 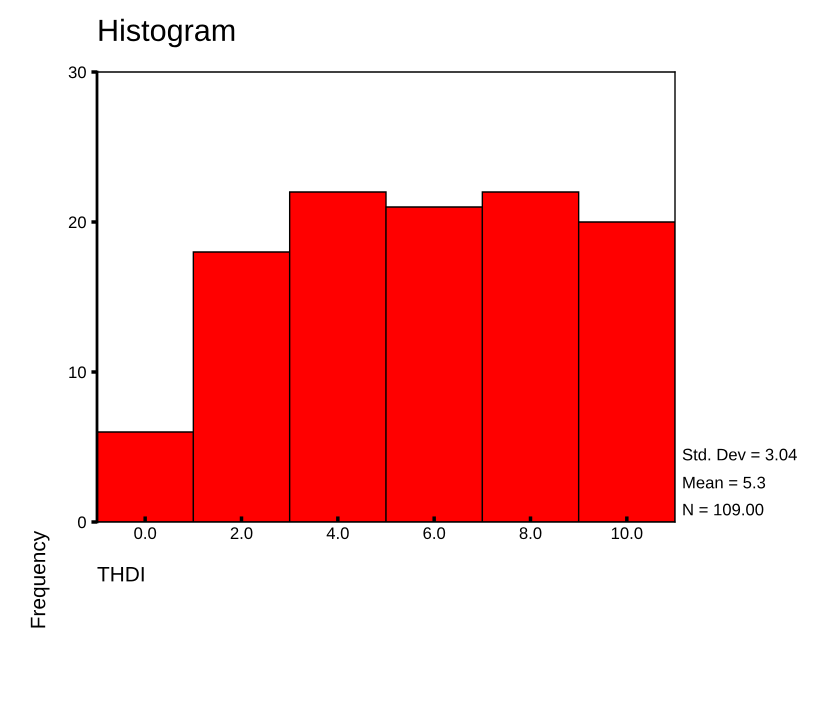 I want to click on x-axis-title: THDI, so click(x=120, y=574).